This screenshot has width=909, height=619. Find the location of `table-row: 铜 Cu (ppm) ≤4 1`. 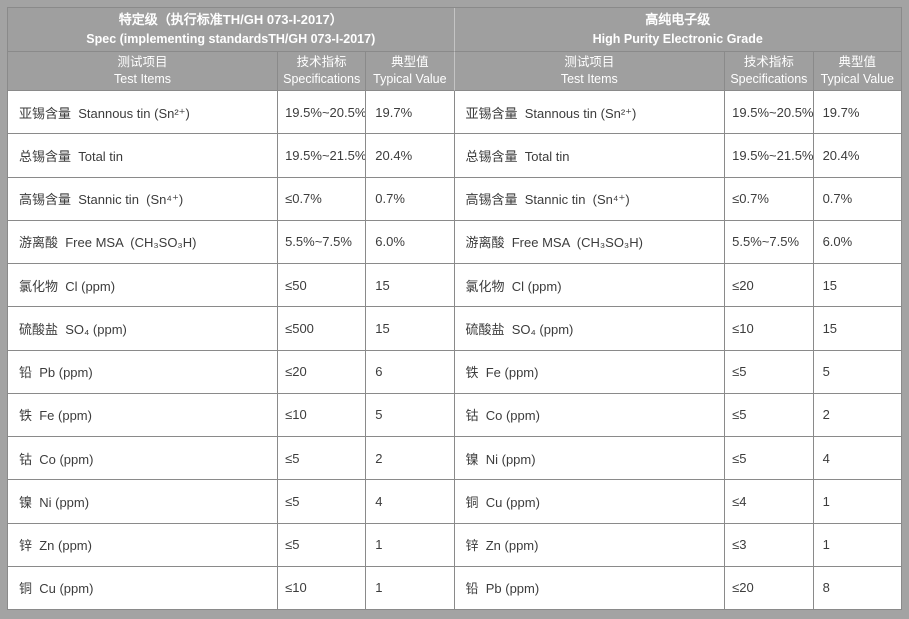

table-row: 铜 Cu (ppm) ≤4 1 is located at coordinates (677, 501).